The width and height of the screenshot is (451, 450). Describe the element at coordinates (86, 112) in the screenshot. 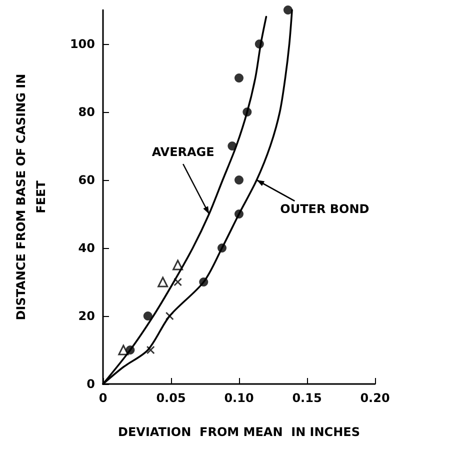

I see `y-tick-label: 80` at that location.